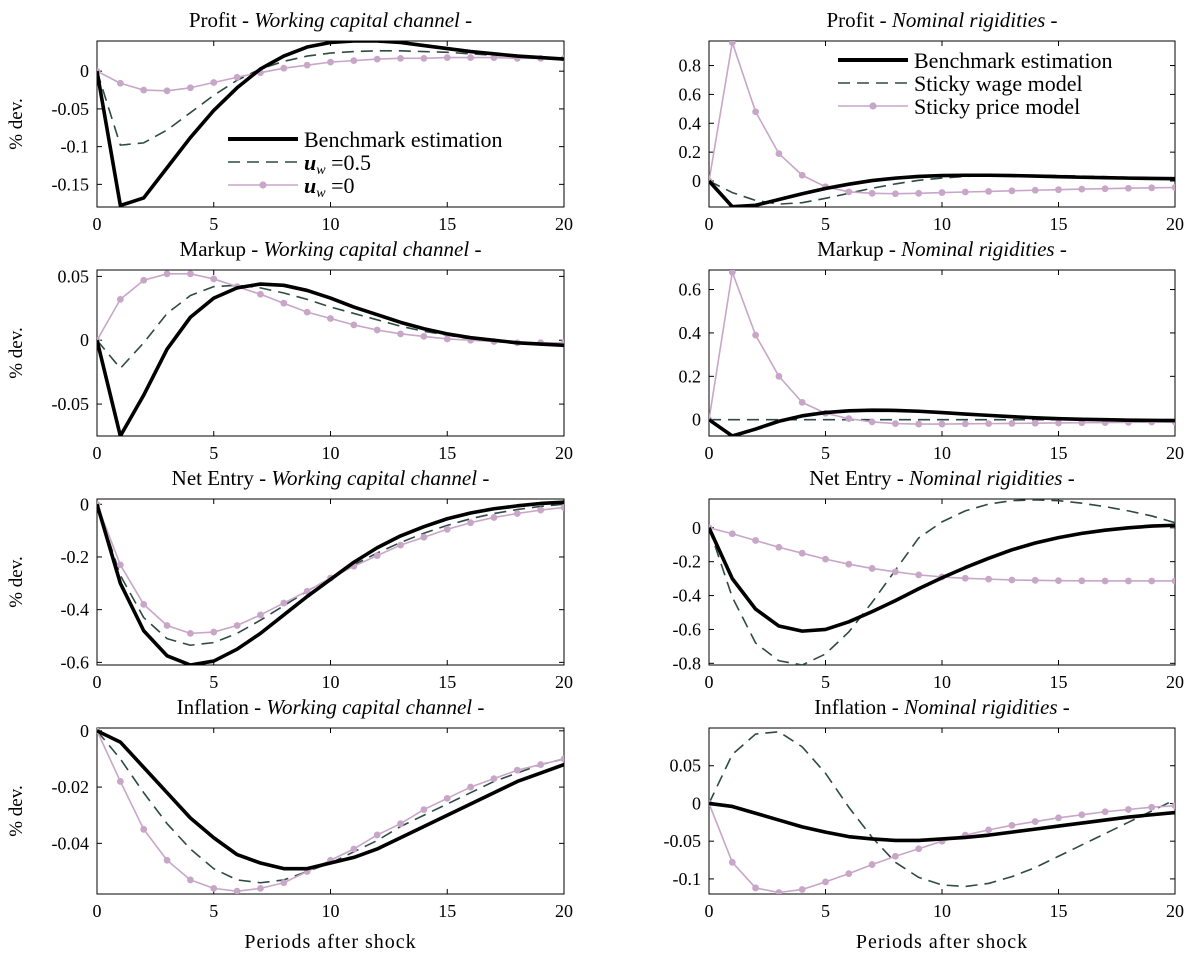 This screenshot has height=958, width=1195. Describe the element at coordinates (687, 596) in the screenshot. I see `y-tick-label: -0.4` at that location.